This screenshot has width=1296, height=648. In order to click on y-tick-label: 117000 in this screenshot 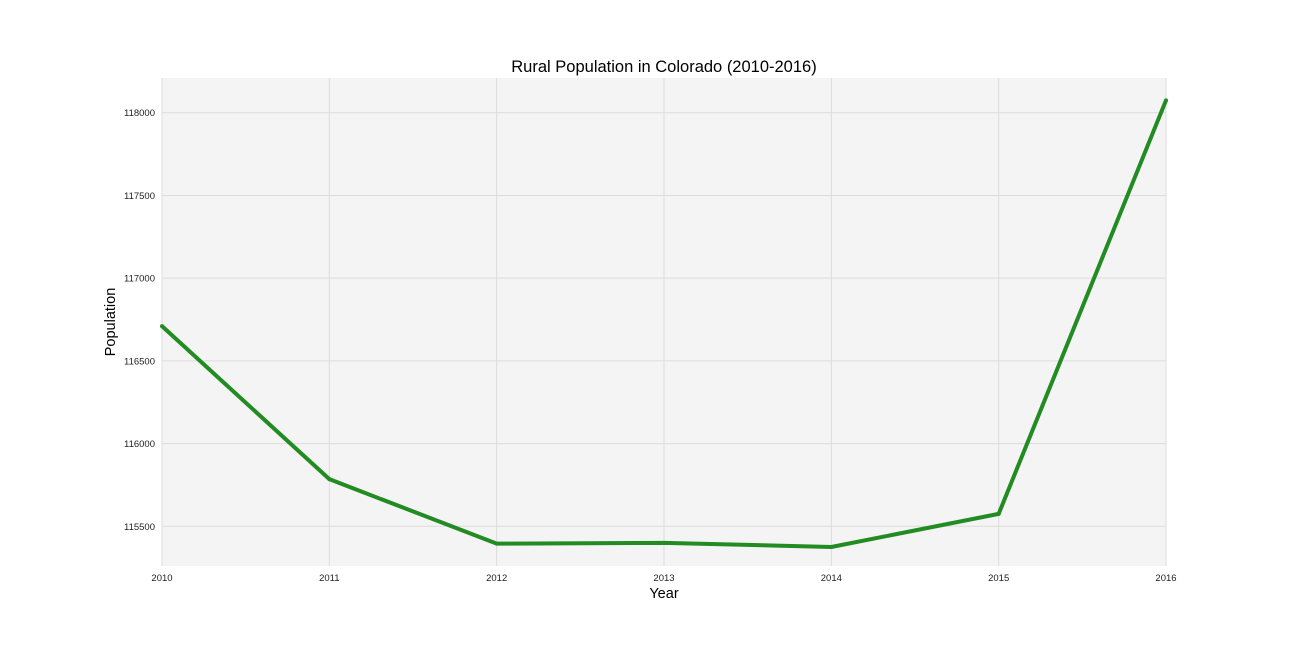, I will do `click(139, 279)`.